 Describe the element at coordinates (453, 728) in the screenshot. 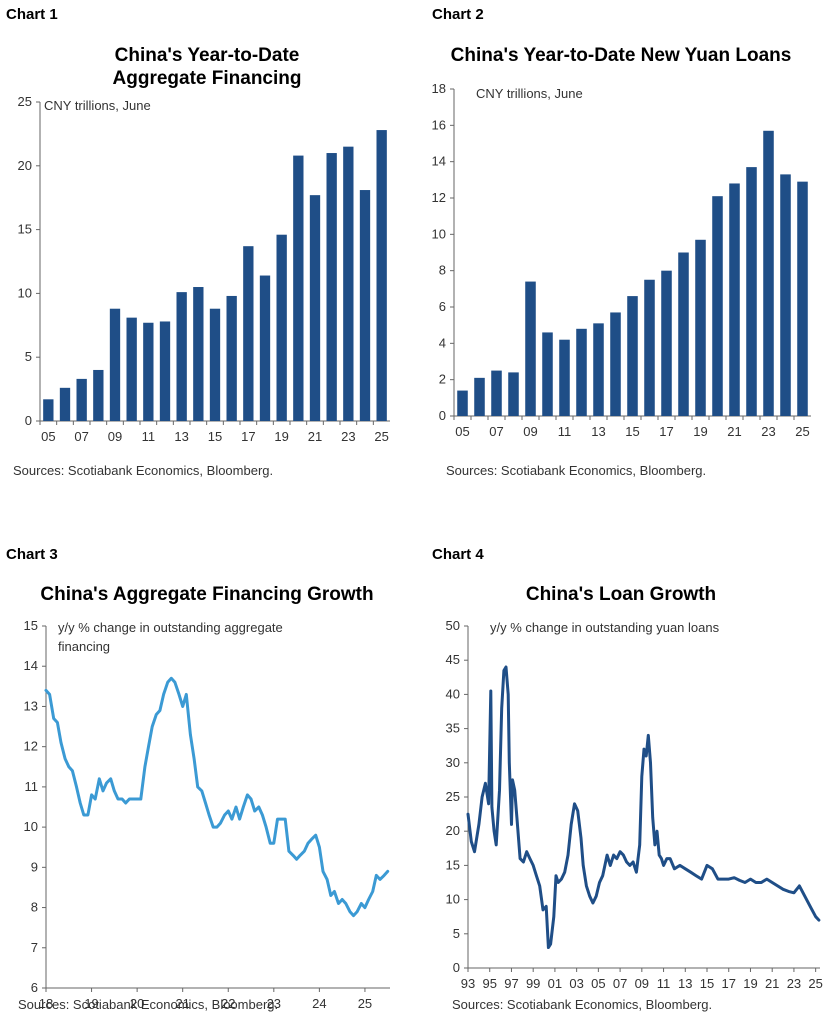

I see `y-tick-label: 35` at that location.